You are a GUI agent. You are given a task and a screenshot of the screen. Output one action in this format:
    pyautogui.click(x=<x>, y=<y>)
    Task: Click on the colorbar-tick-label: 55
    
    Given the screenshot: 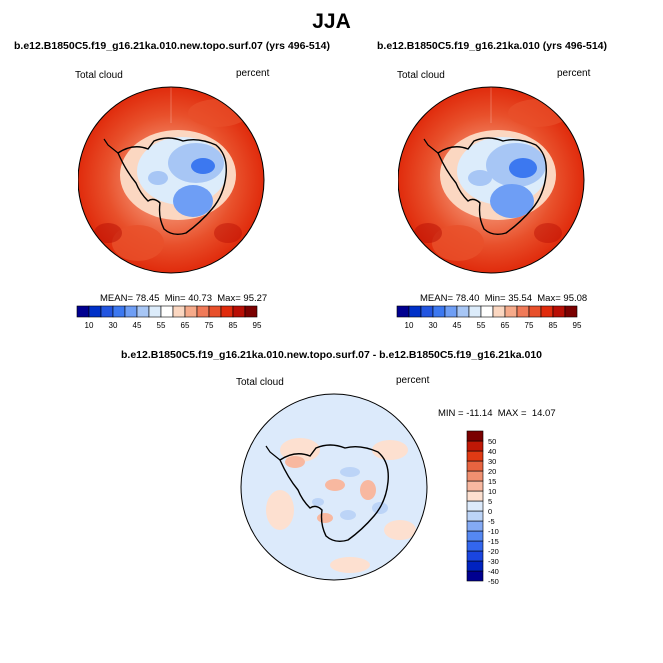 What is the action you would take?
    pyautogui.click(x=481, y=325)
    